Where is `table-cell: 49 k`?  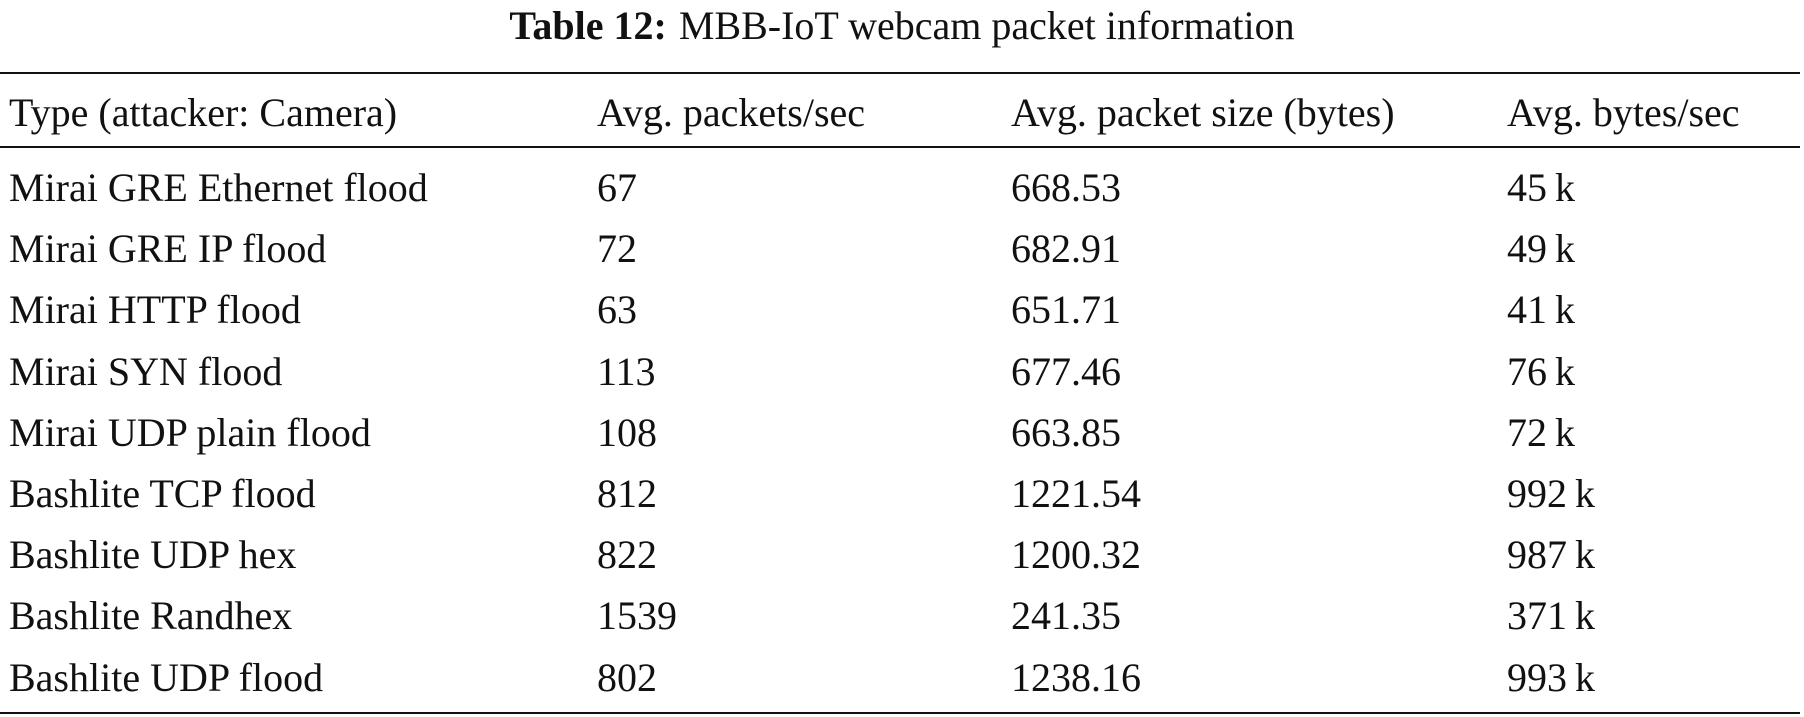
table-cell: 49 k is located at coordinates (1541, 249).